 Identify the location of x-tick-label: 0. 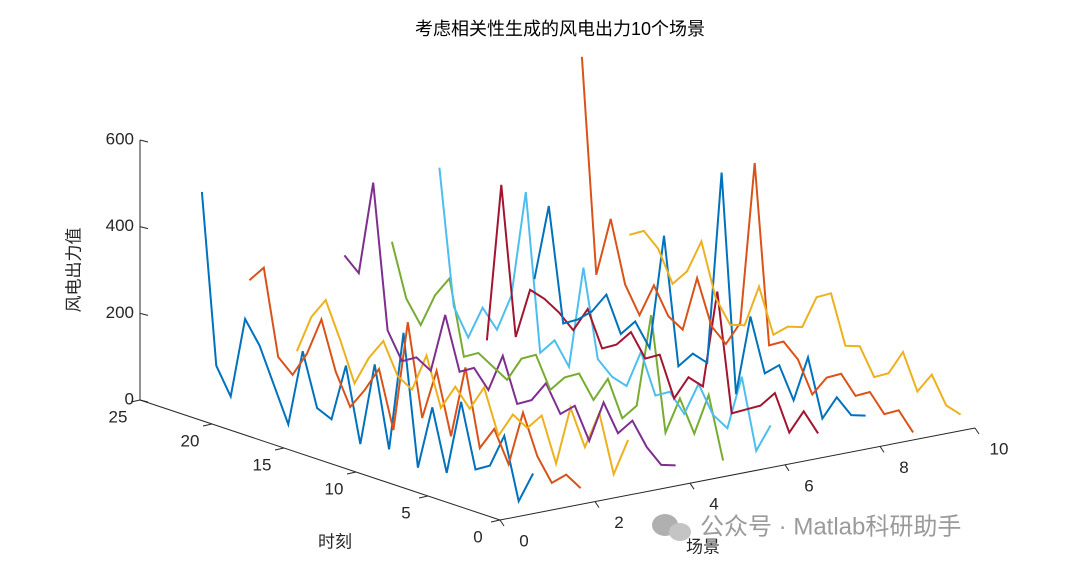
(523, 540).